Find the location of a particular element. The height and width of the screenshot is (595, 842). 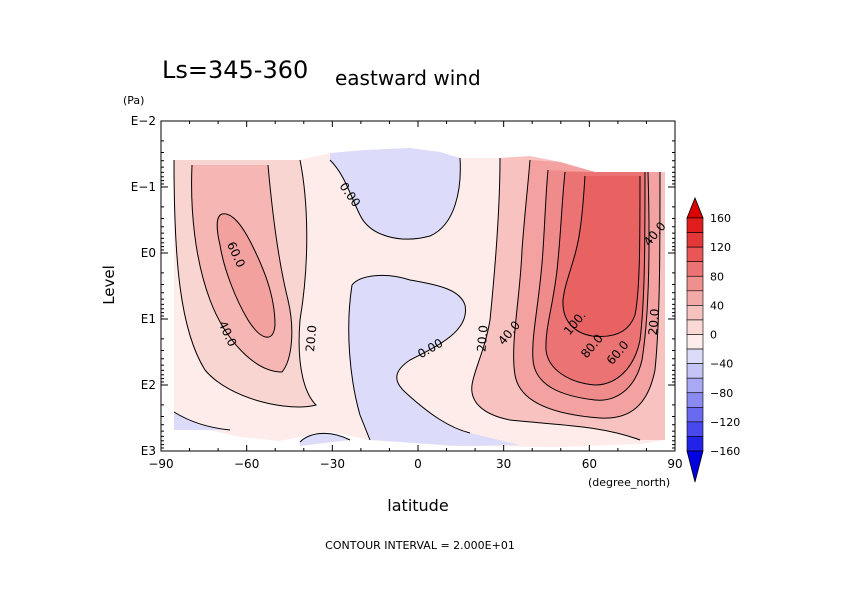

contour-interval: CONTOUR INTERVAL = 2.000E+01 is located at coordinates (420, 545).